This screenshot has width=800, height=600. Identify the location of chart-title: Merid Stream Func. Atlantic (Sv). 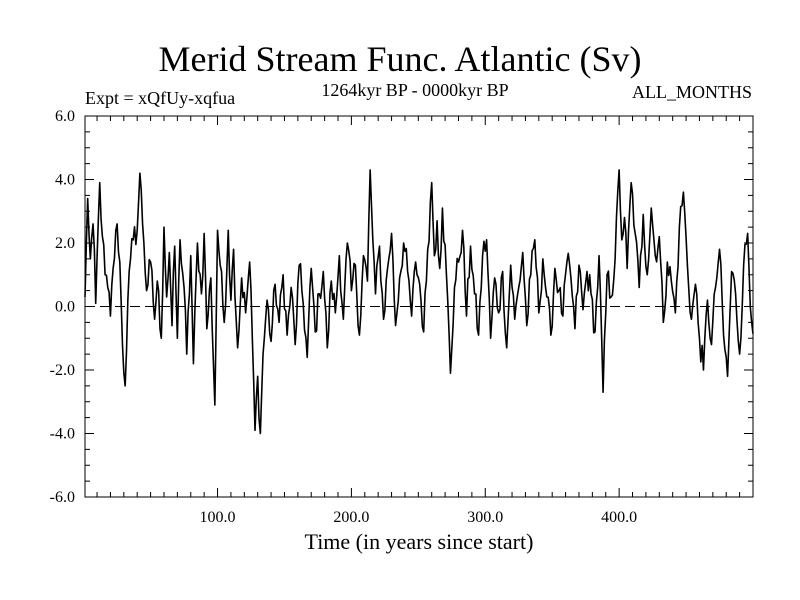
(400, 59).